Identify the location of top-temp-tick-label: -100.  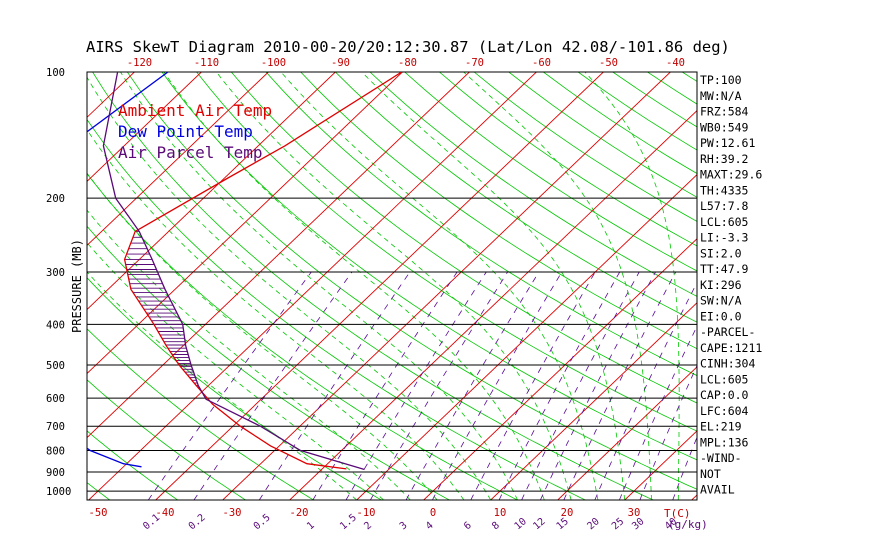
(273, 63).